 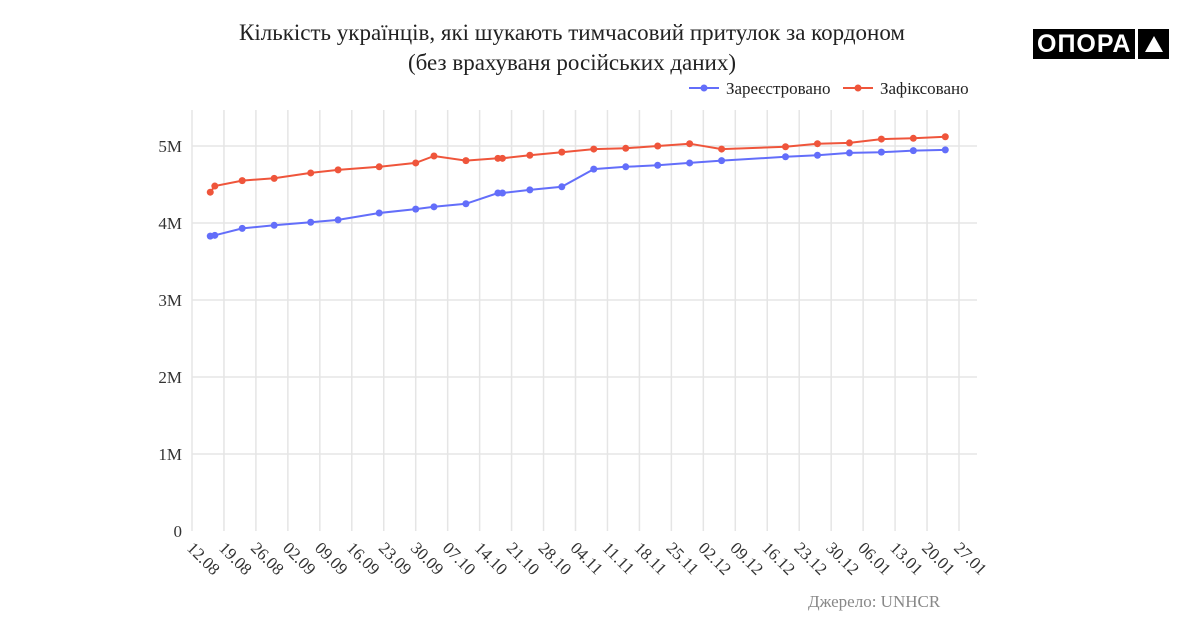 I want to click on x-tick-label: 26.08, so click(x=267, y=558).